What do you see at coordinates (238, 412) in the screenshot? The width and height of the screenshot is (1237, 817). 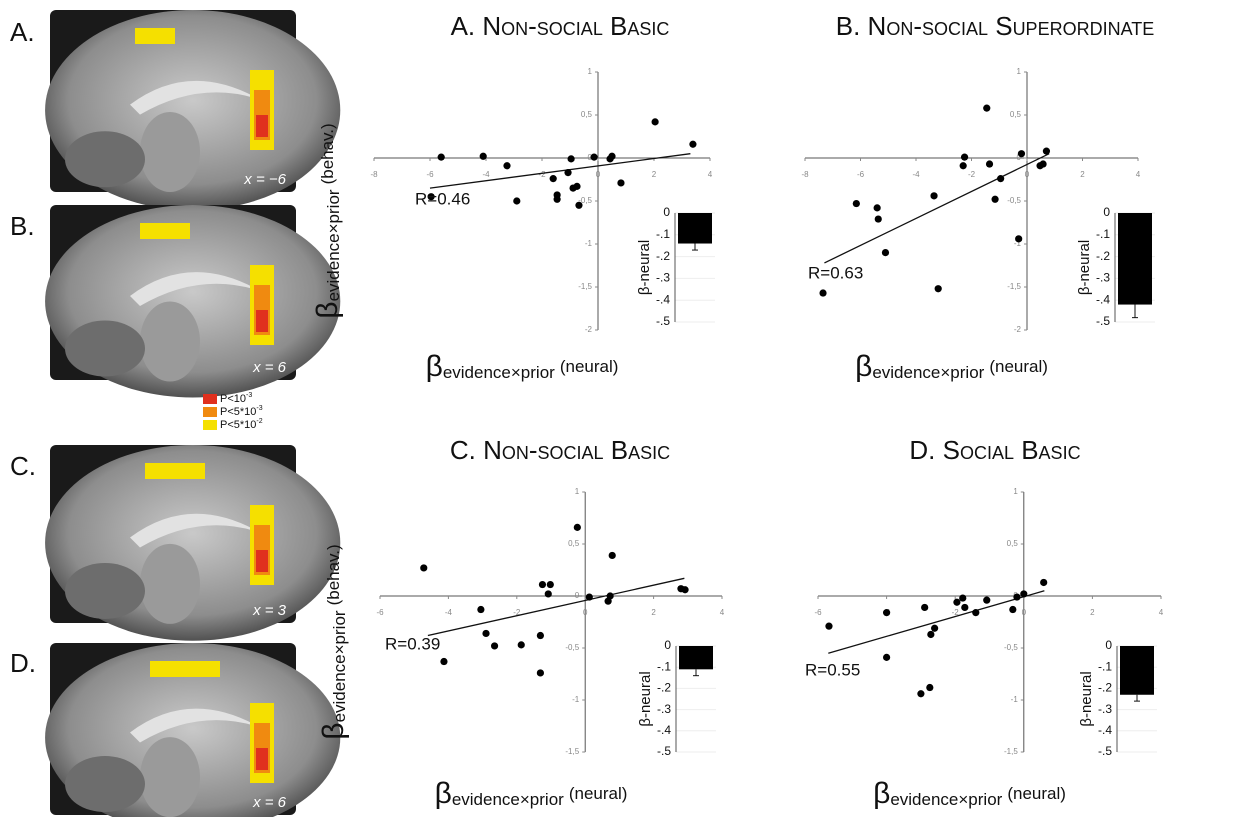 I see `legend-text: P<5*10` at bounding box center [238, 412].